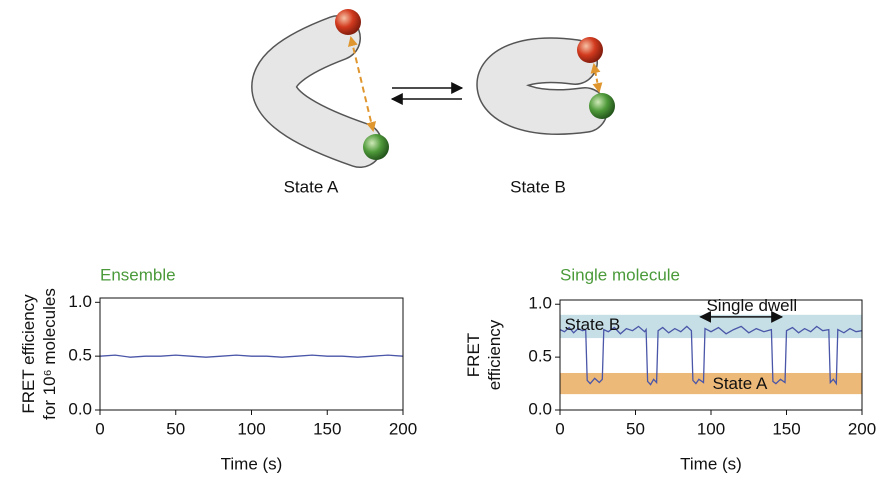 This screenshot has height=485, width=886. What do you see at coordinates (473, 355) in the screenshot?
I see `y-axis-label: FRET` at bounding box center [473, 355].